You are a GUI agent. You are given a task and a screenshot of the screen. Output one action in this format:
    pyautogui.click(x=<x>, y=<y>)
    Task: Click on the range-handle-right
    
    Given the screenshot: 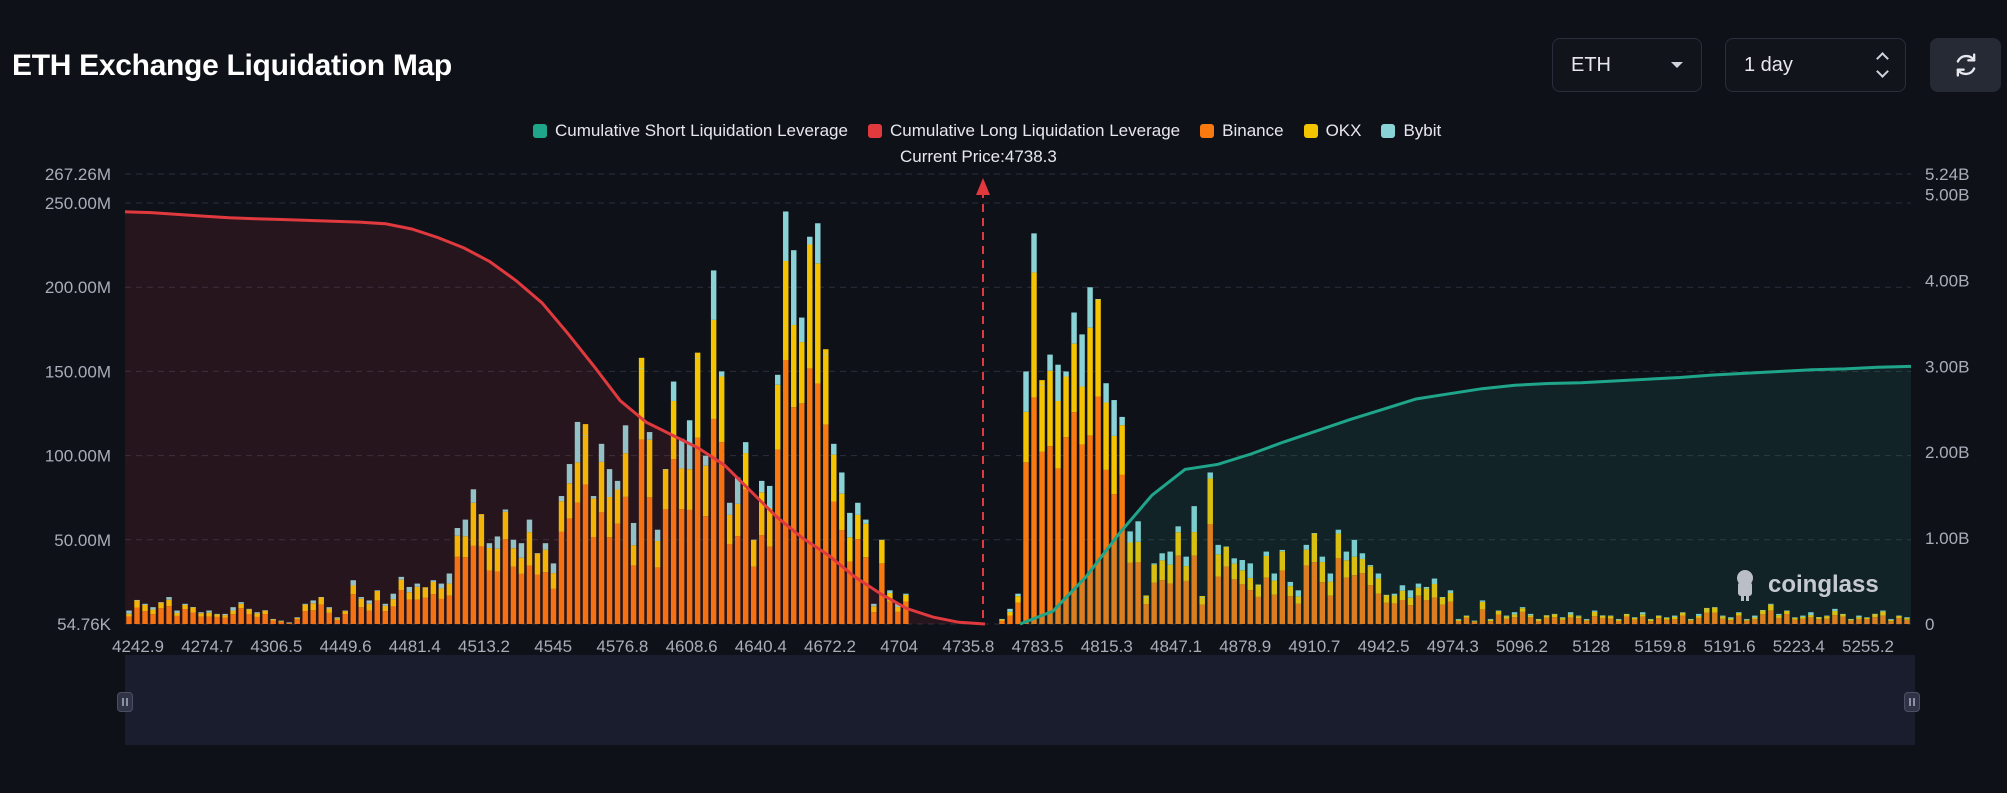 What is the action you would take?
    pyautogui.click(x=1912, y=702)
    